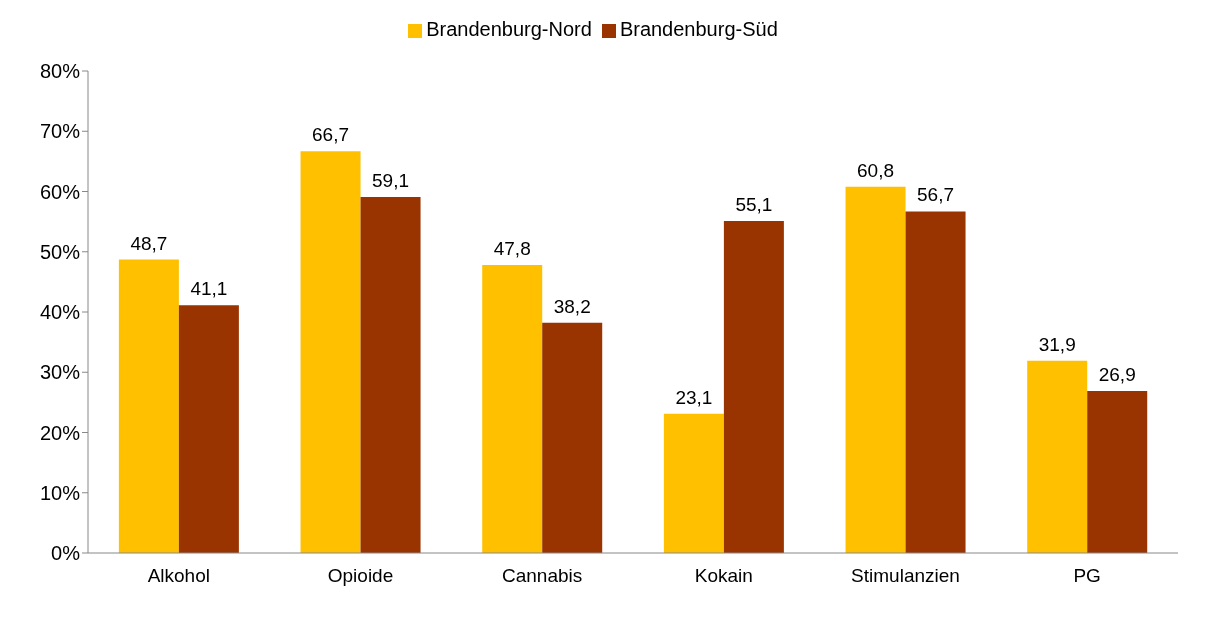 Image resolution: width=1217 pixels, height=619 pixels. Describe the element at coordinates (331, 135) in the screenshot. I see `data-label: 66,7` at that location.